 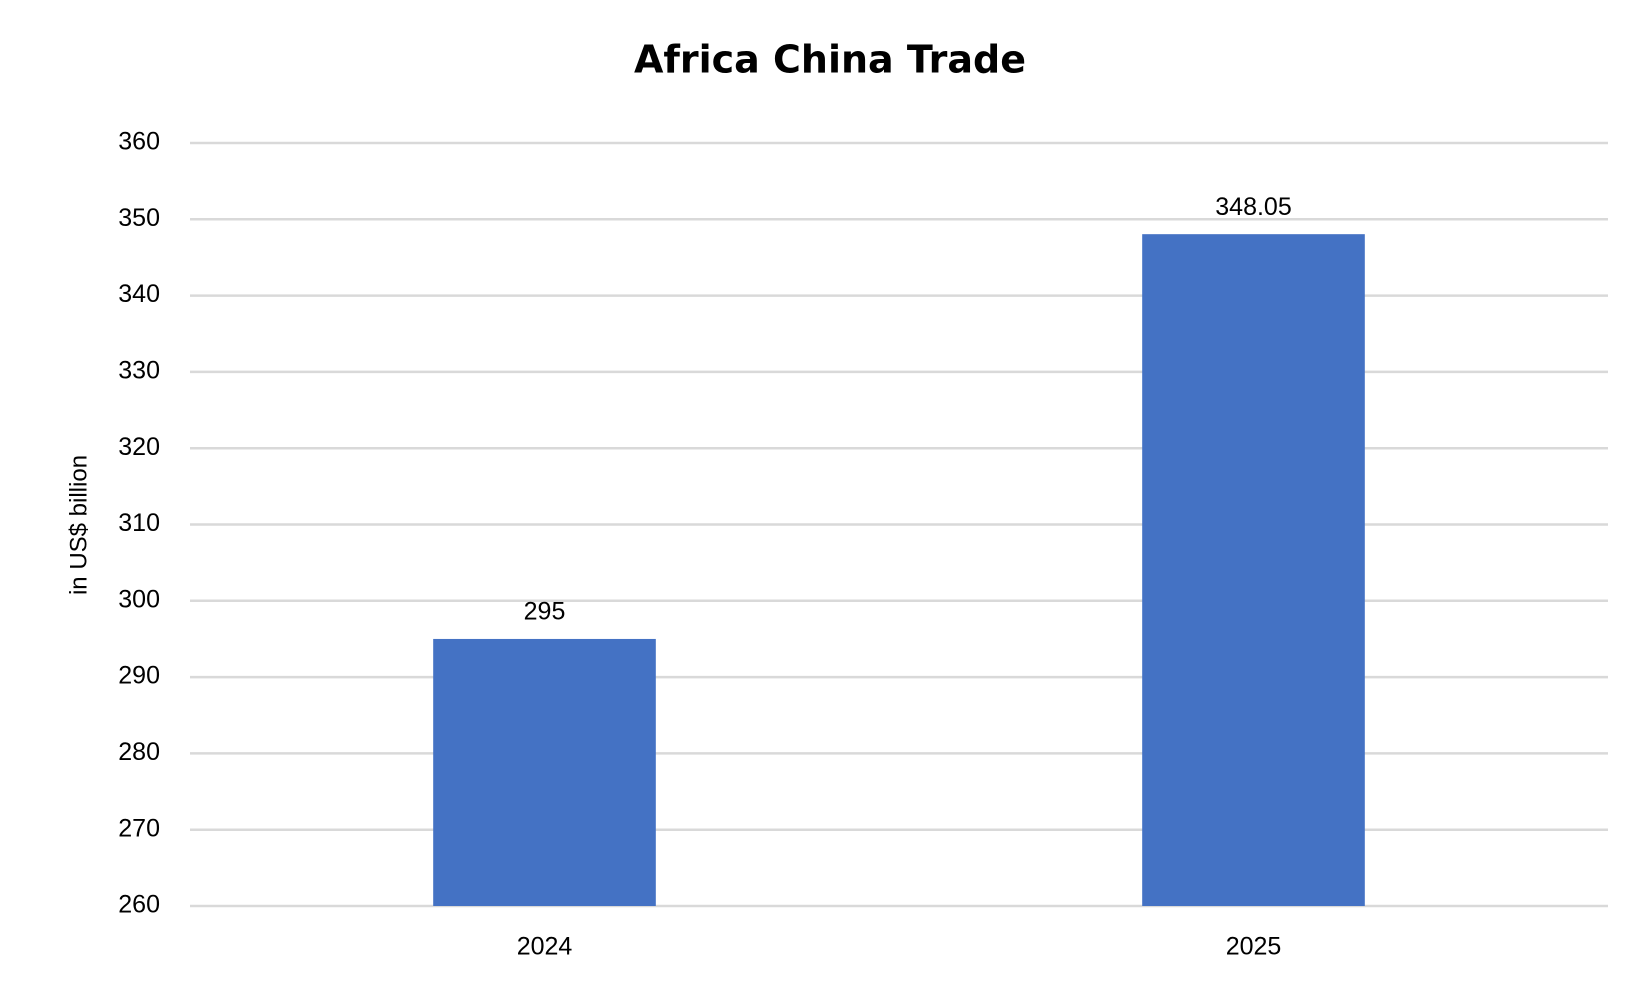 I want to click on y-tick-label: 270, so click(x=139, y=828).